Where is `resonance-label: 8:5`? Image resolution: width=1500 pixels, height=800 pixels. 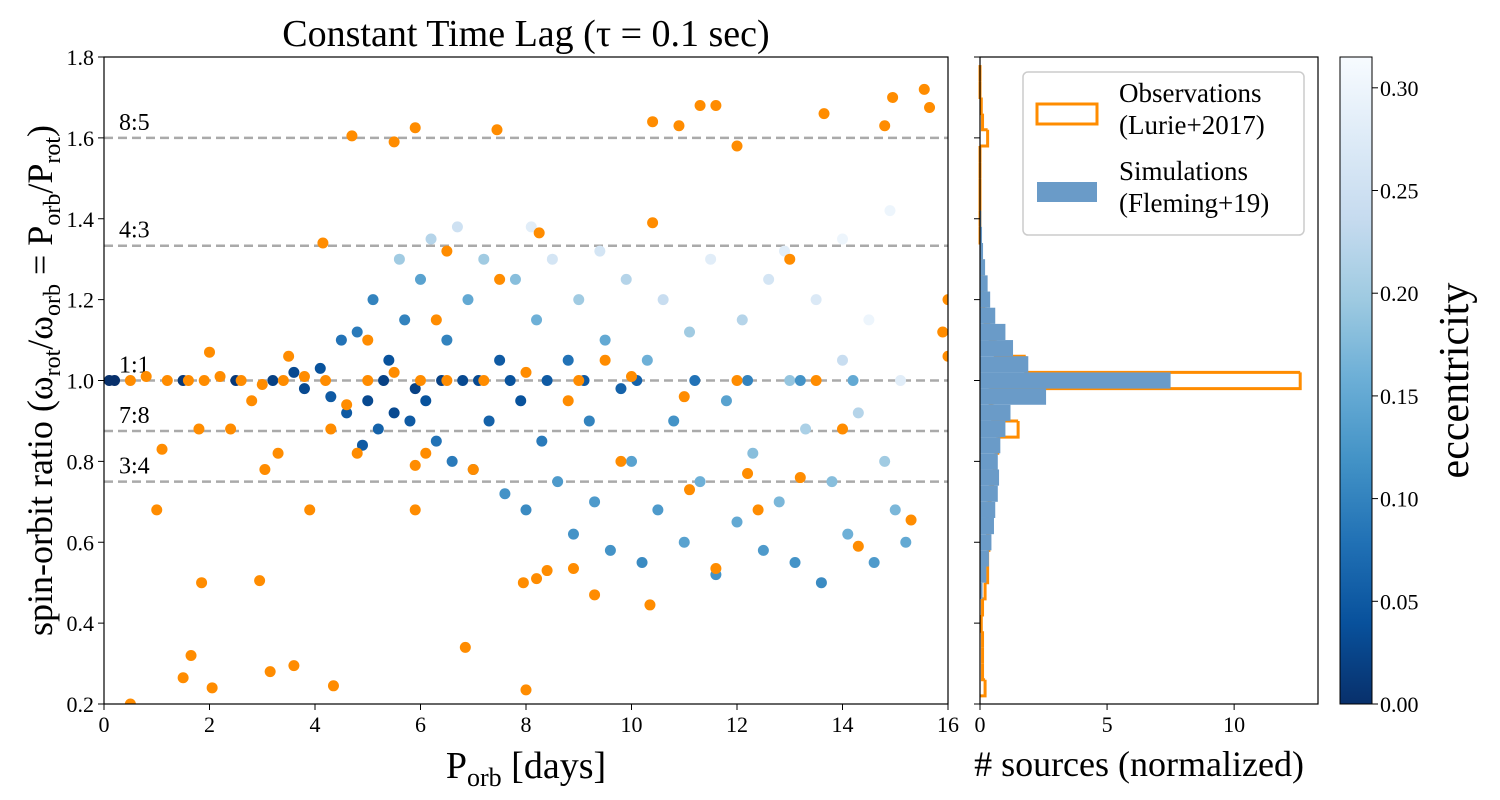
resonance-label: 8:5 is located at coordinates (134, 123).